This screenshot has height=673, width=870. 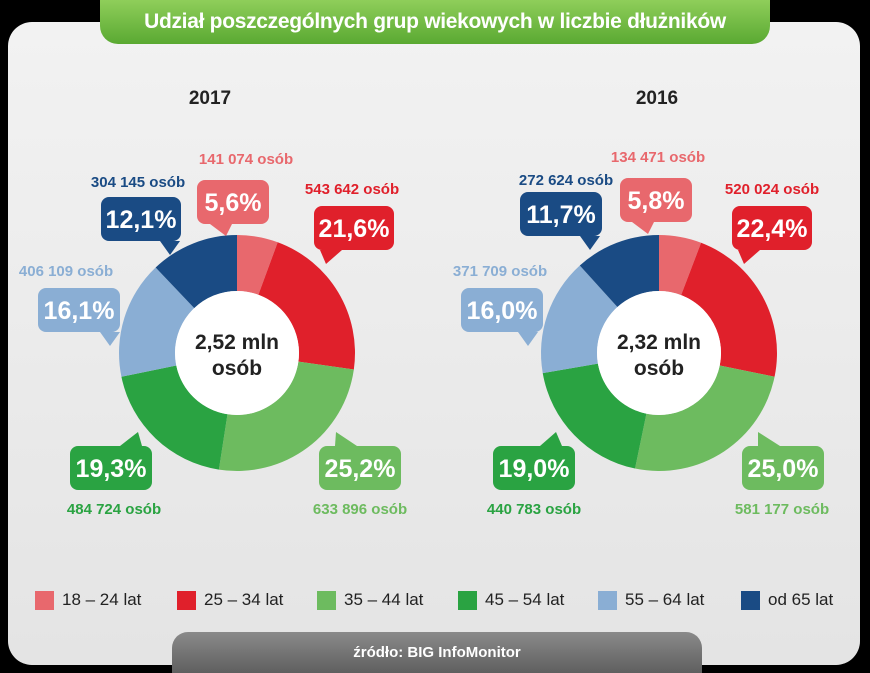 I want to click on center-total-label: 2,52 mln, so click(x=237, y=342).